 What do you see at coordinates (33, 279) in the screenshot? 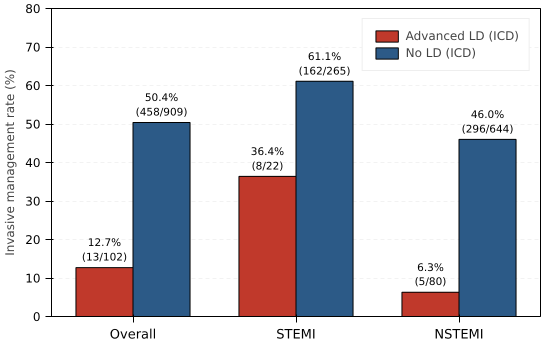
I see `y-tick-label: 10` at bounding box center [33, 279].